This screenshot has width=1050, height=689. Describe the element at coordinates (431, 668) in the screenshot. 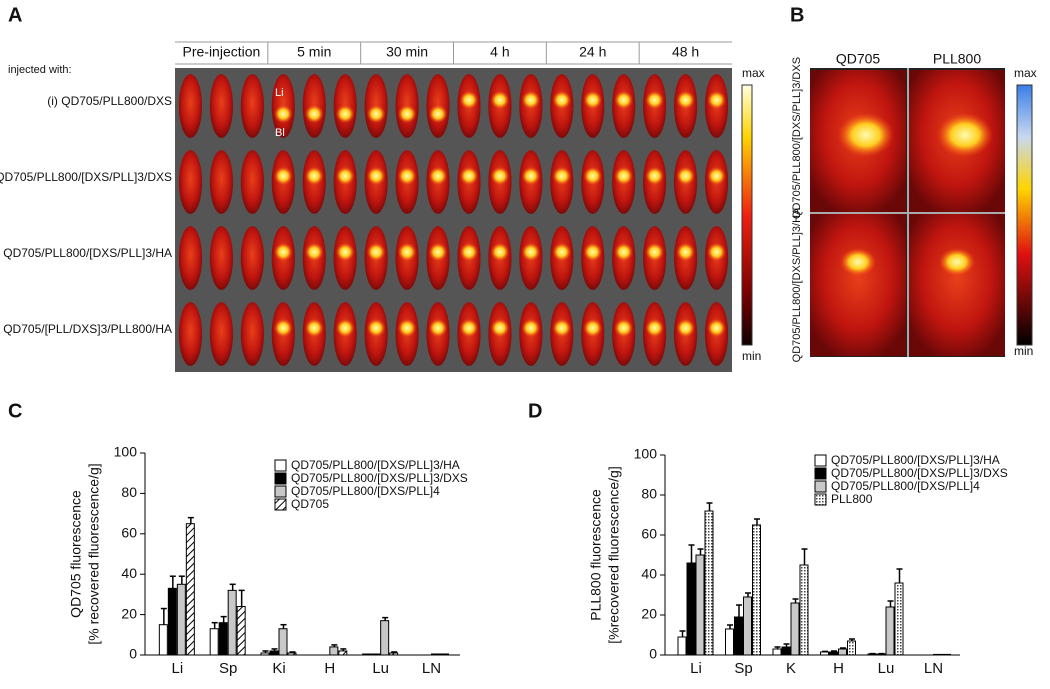

I see `x-tick-label: LN` at that location.